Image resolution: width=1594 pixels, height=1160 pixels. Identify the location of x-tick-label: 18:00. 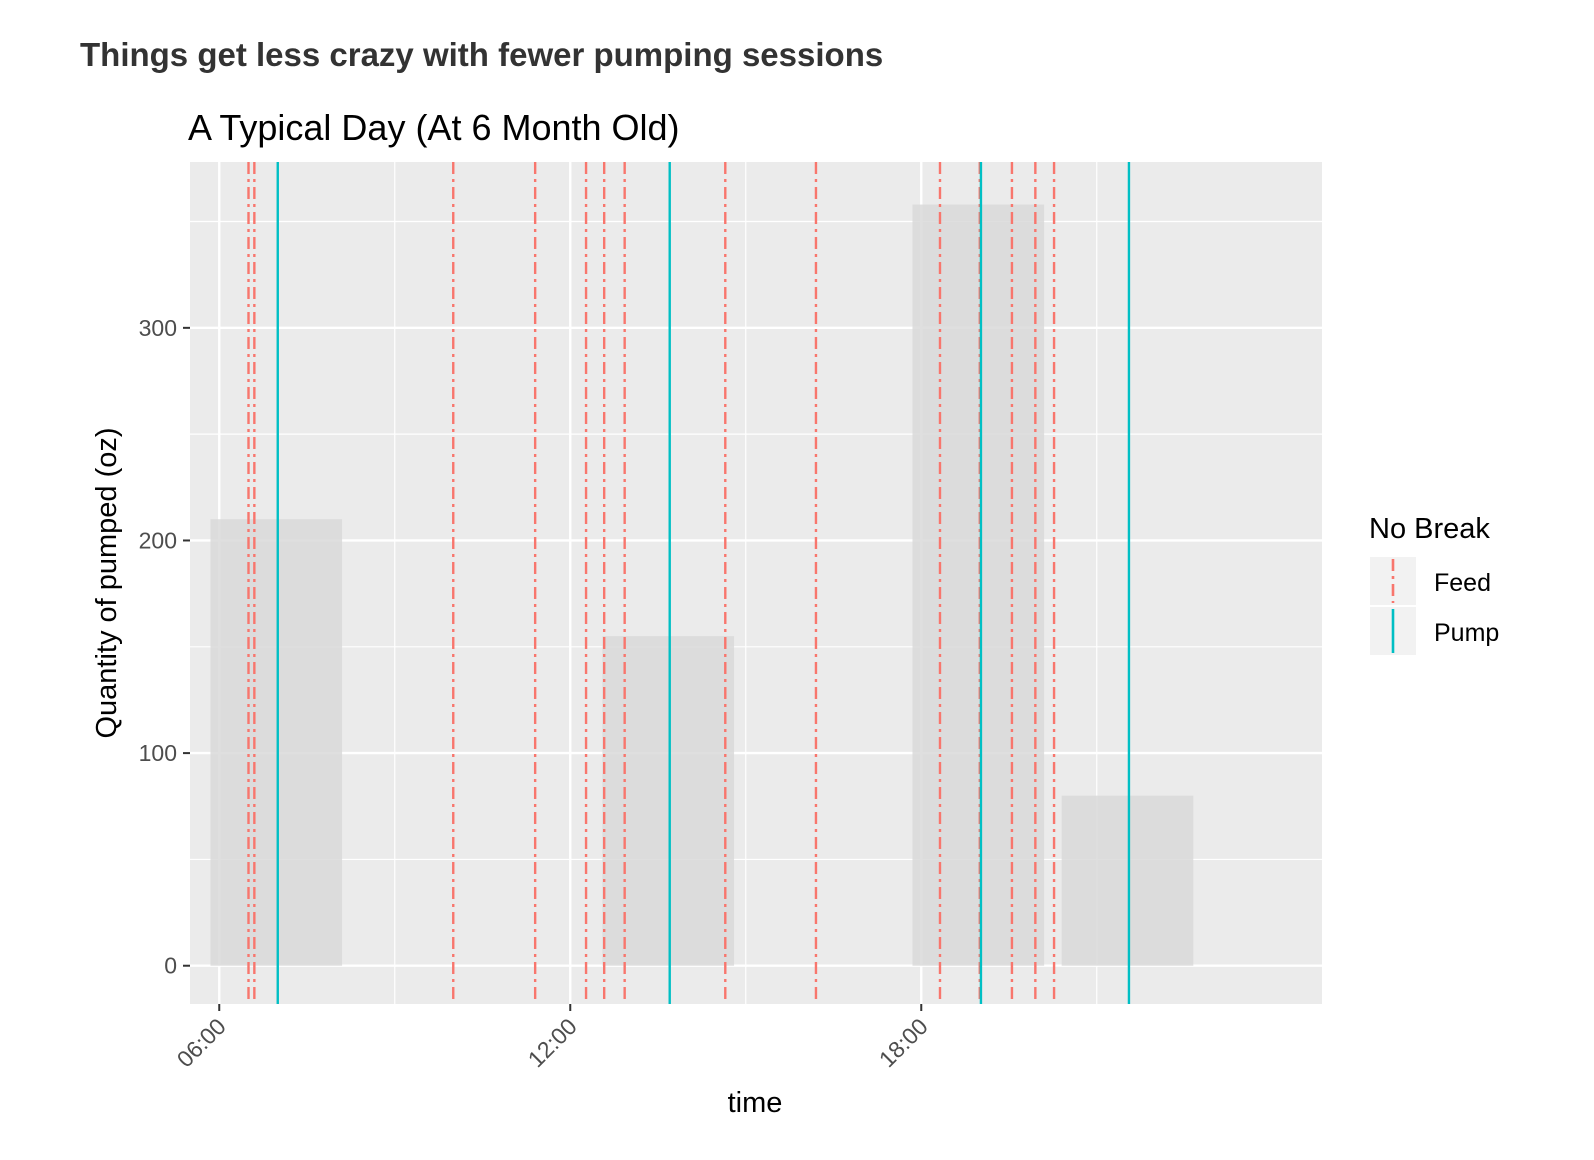
(903, 1042).